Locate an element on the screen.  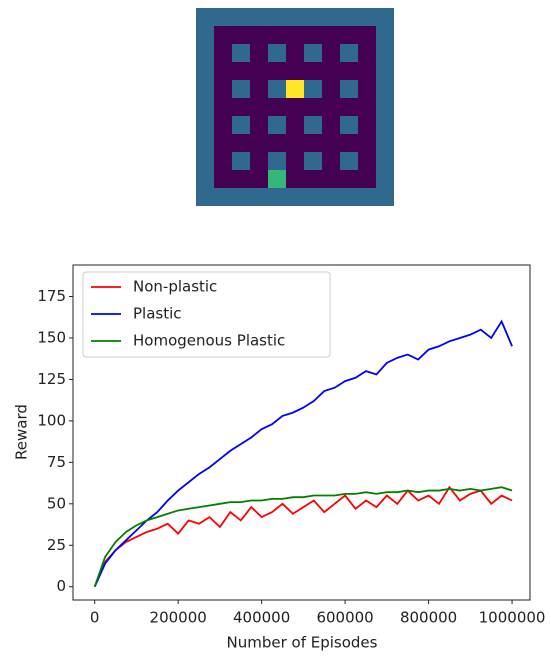
legend-label: Non-plastic is located at coordinates (175, 287).